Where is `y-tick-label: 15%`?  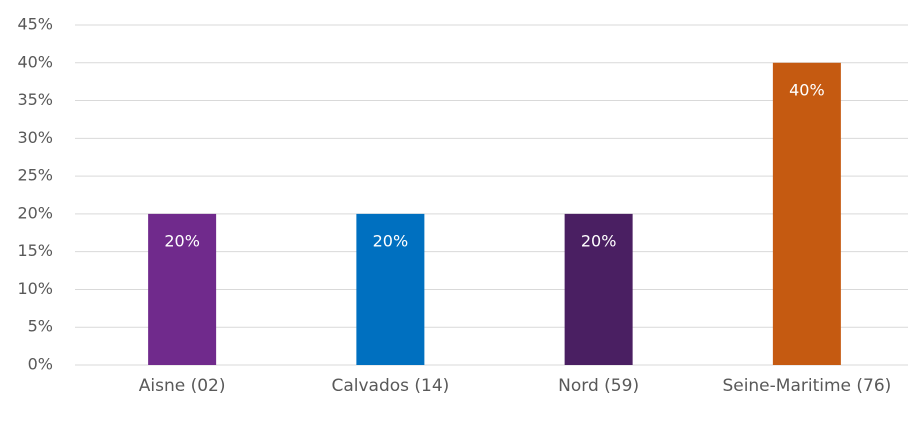
y-tick-label: 15% is located at coordinates (35, 250).